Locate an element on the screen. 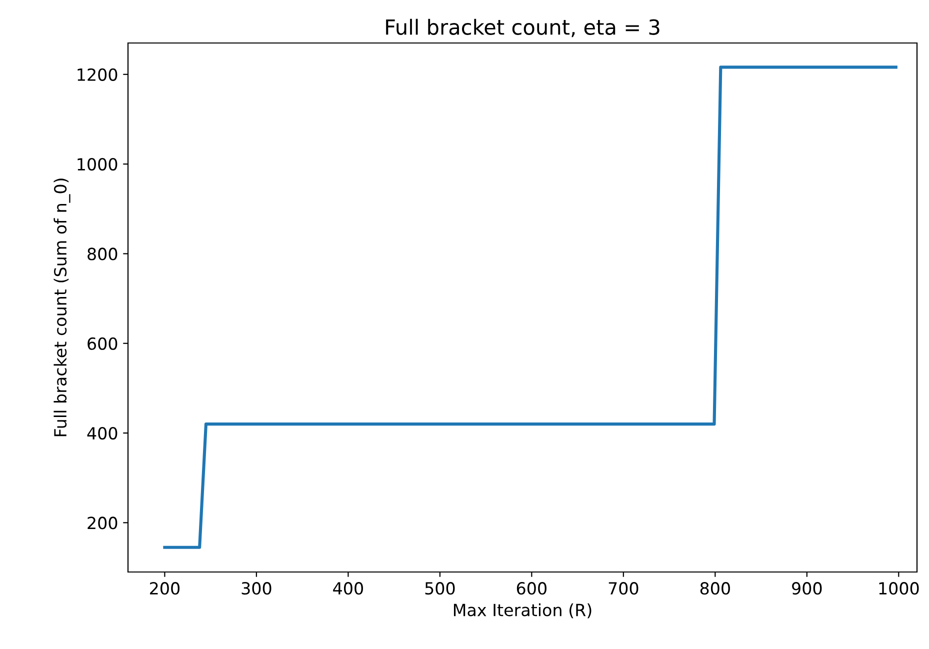 The width and height of the screenshot is (929, 649). y-axis-title: Full bracket count (Sum of n_0) is located at coordinates (62, 307).